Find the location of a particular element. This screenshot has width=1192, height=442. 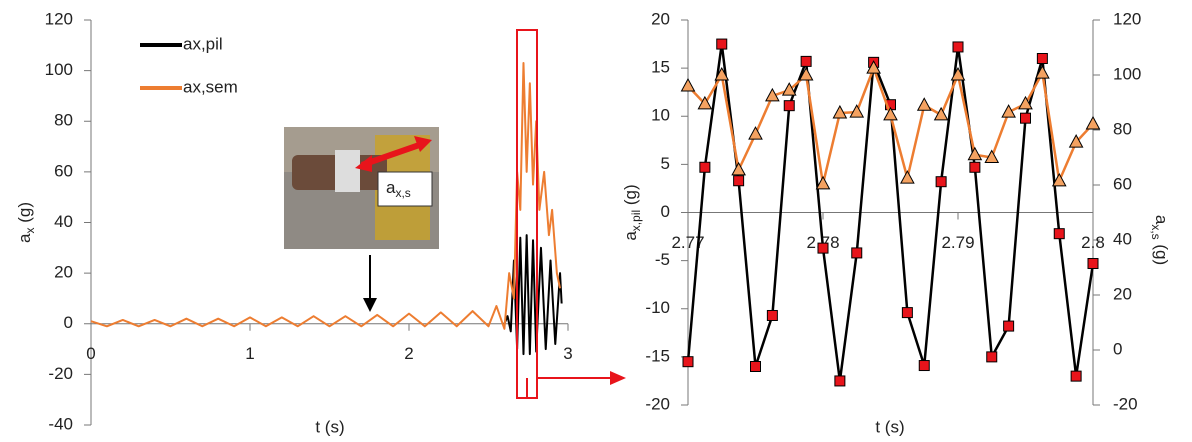

y-tick-label: -20 is located at coordinates (657, 403).